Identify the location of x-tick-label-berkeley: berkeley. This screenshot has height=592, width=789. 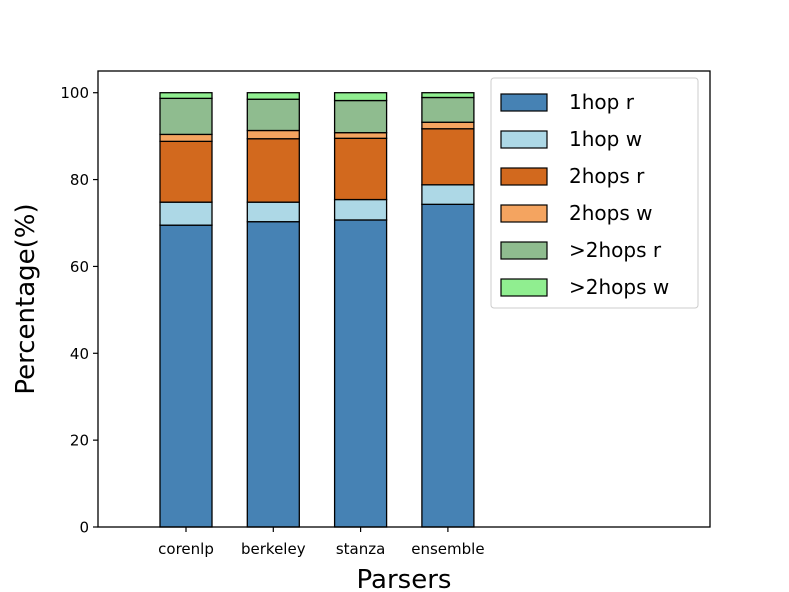
(273, 549).